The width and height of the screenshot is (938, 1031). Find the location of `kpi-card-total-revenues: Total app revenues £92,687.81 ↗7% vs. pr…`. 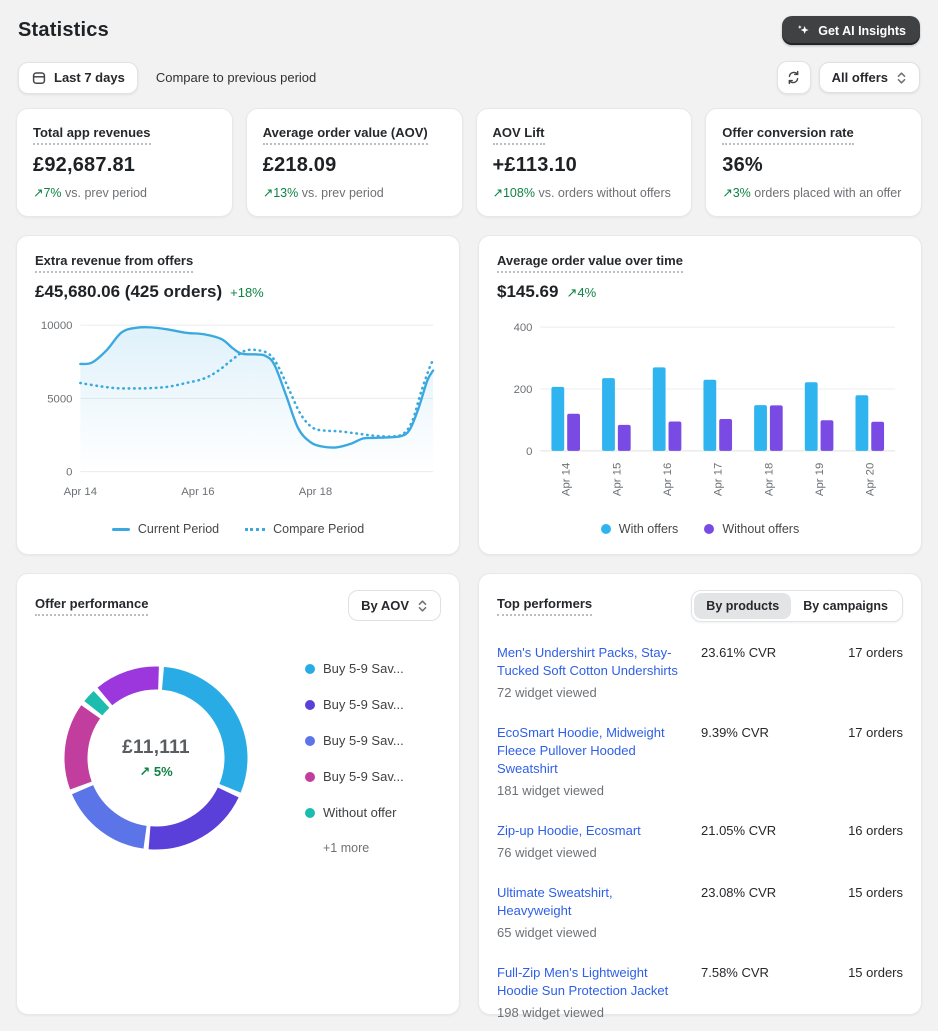

kpi-card-total-revenues: Total app revenues £92,687.81 ↗7% vs. pr… is located at coordinates (124, 162).